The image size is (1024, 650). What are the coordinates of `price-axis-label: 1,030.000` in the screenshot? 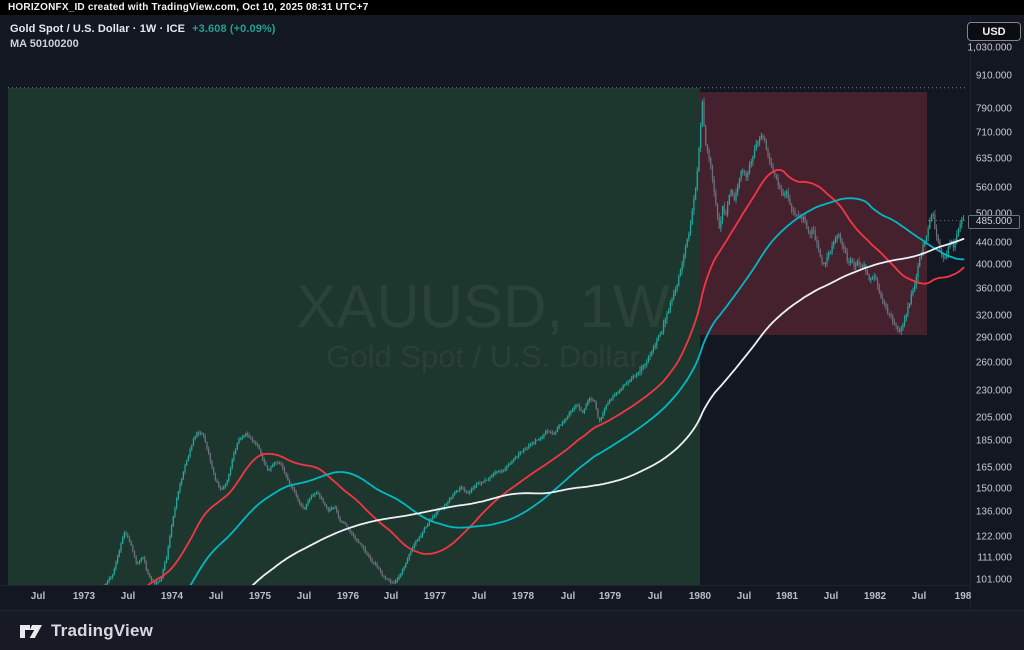 It's located at (990, 48).